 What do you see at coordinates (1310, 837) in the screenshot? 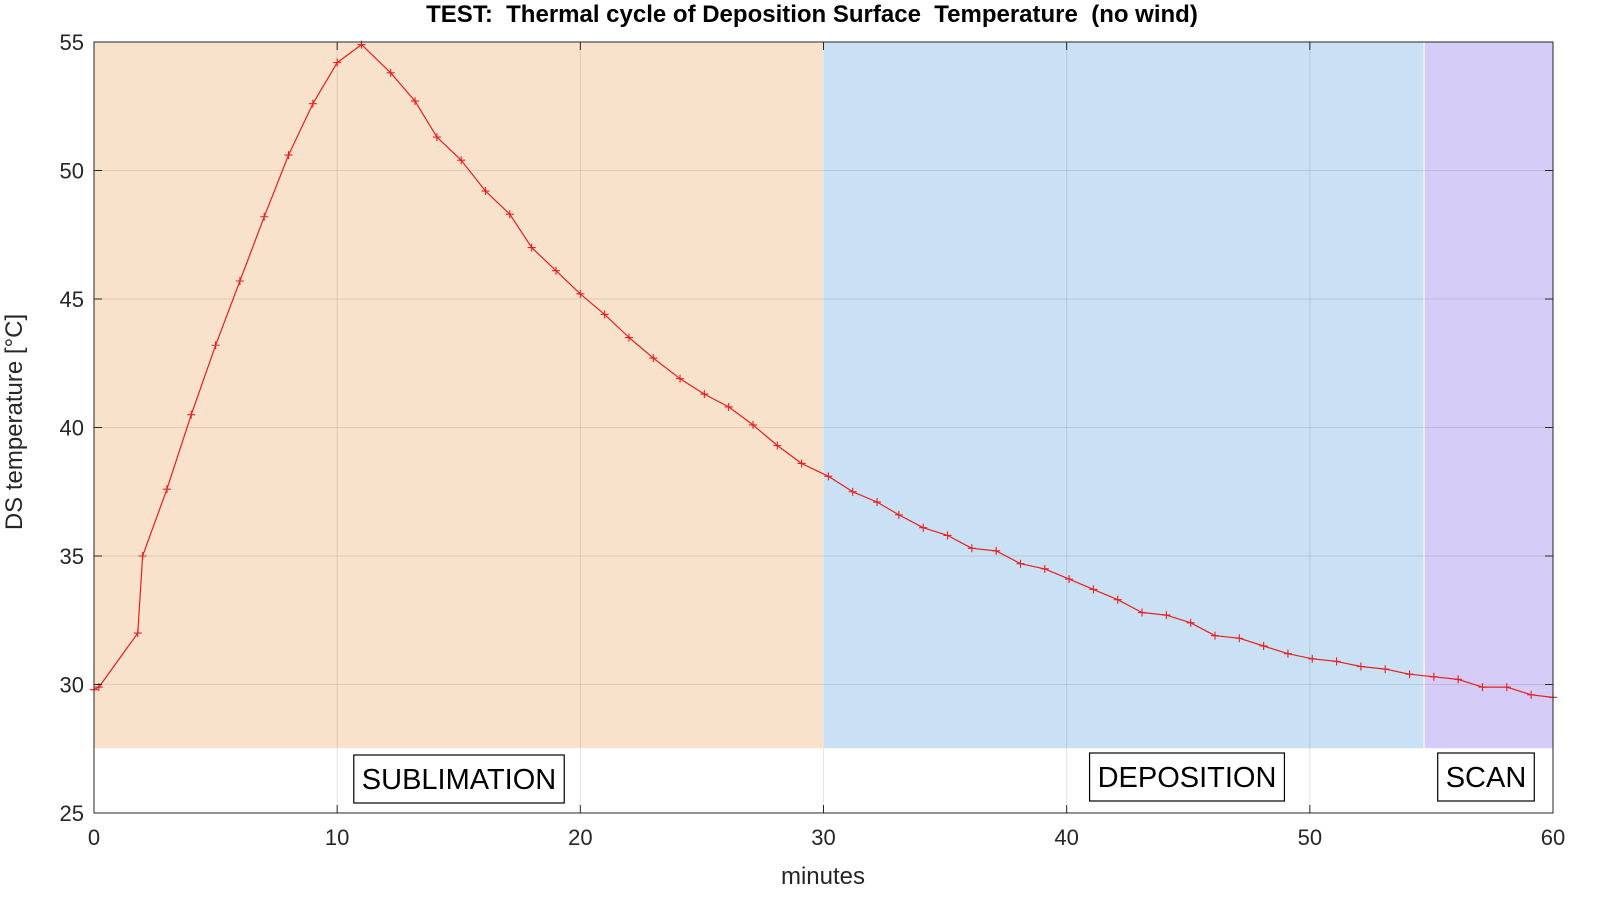
I see `x-tick-label: 50` at bounding box center [1310, 837].